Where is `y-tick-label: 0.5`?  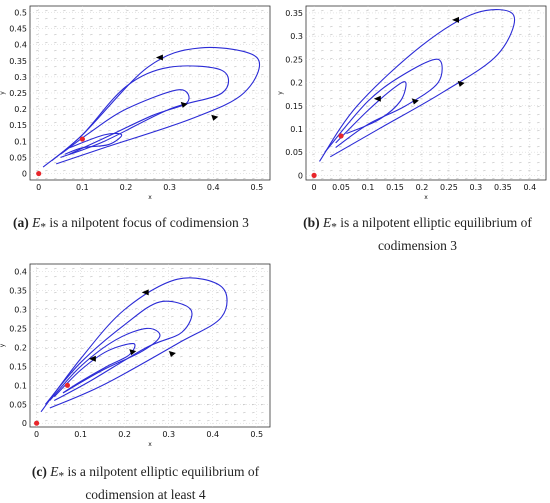 y-tick-label: 0.5 is located at coordinates (20, 12).